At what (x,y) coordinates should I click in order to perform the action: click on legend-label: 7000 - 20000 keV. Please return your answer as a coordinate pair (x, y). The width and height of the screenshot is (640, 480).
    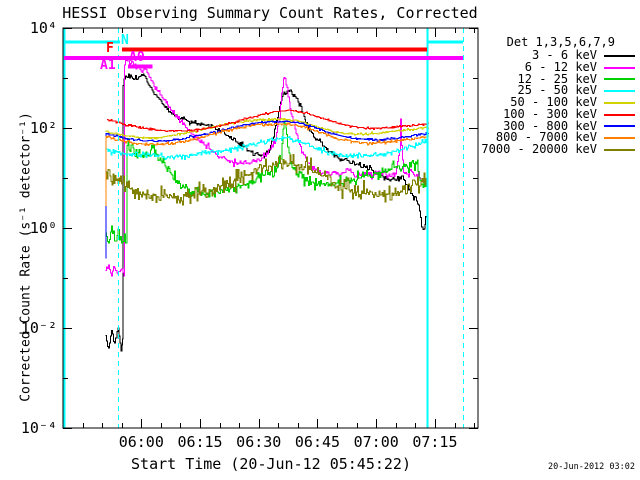
    Looking at the image, I should click on (539, 149).